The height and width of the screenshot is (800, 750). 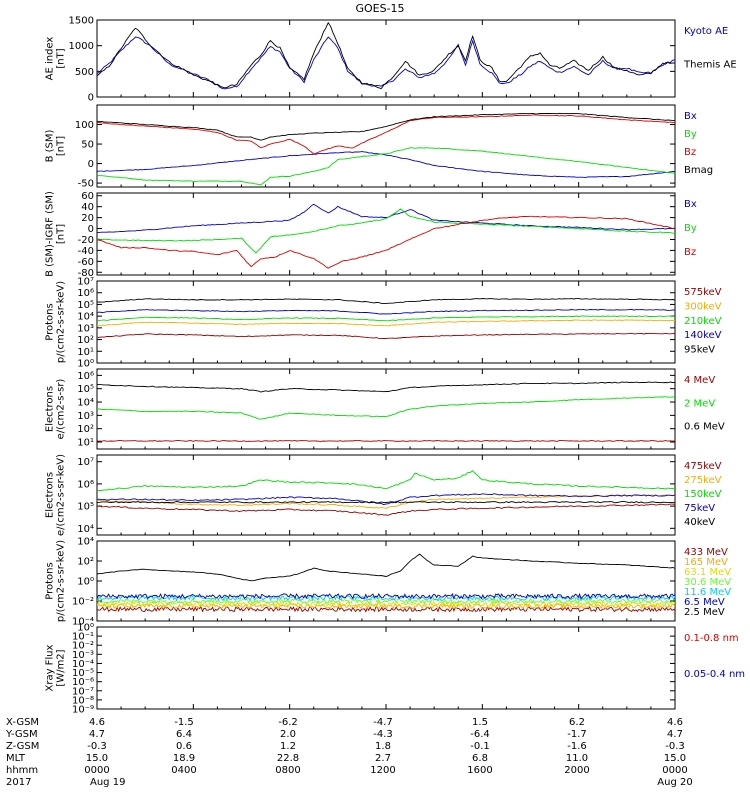 What do you see at coordinates (50, 321) in the screenshot?
I see `y-axis-label: Protons` at bounding box center [50, 321].